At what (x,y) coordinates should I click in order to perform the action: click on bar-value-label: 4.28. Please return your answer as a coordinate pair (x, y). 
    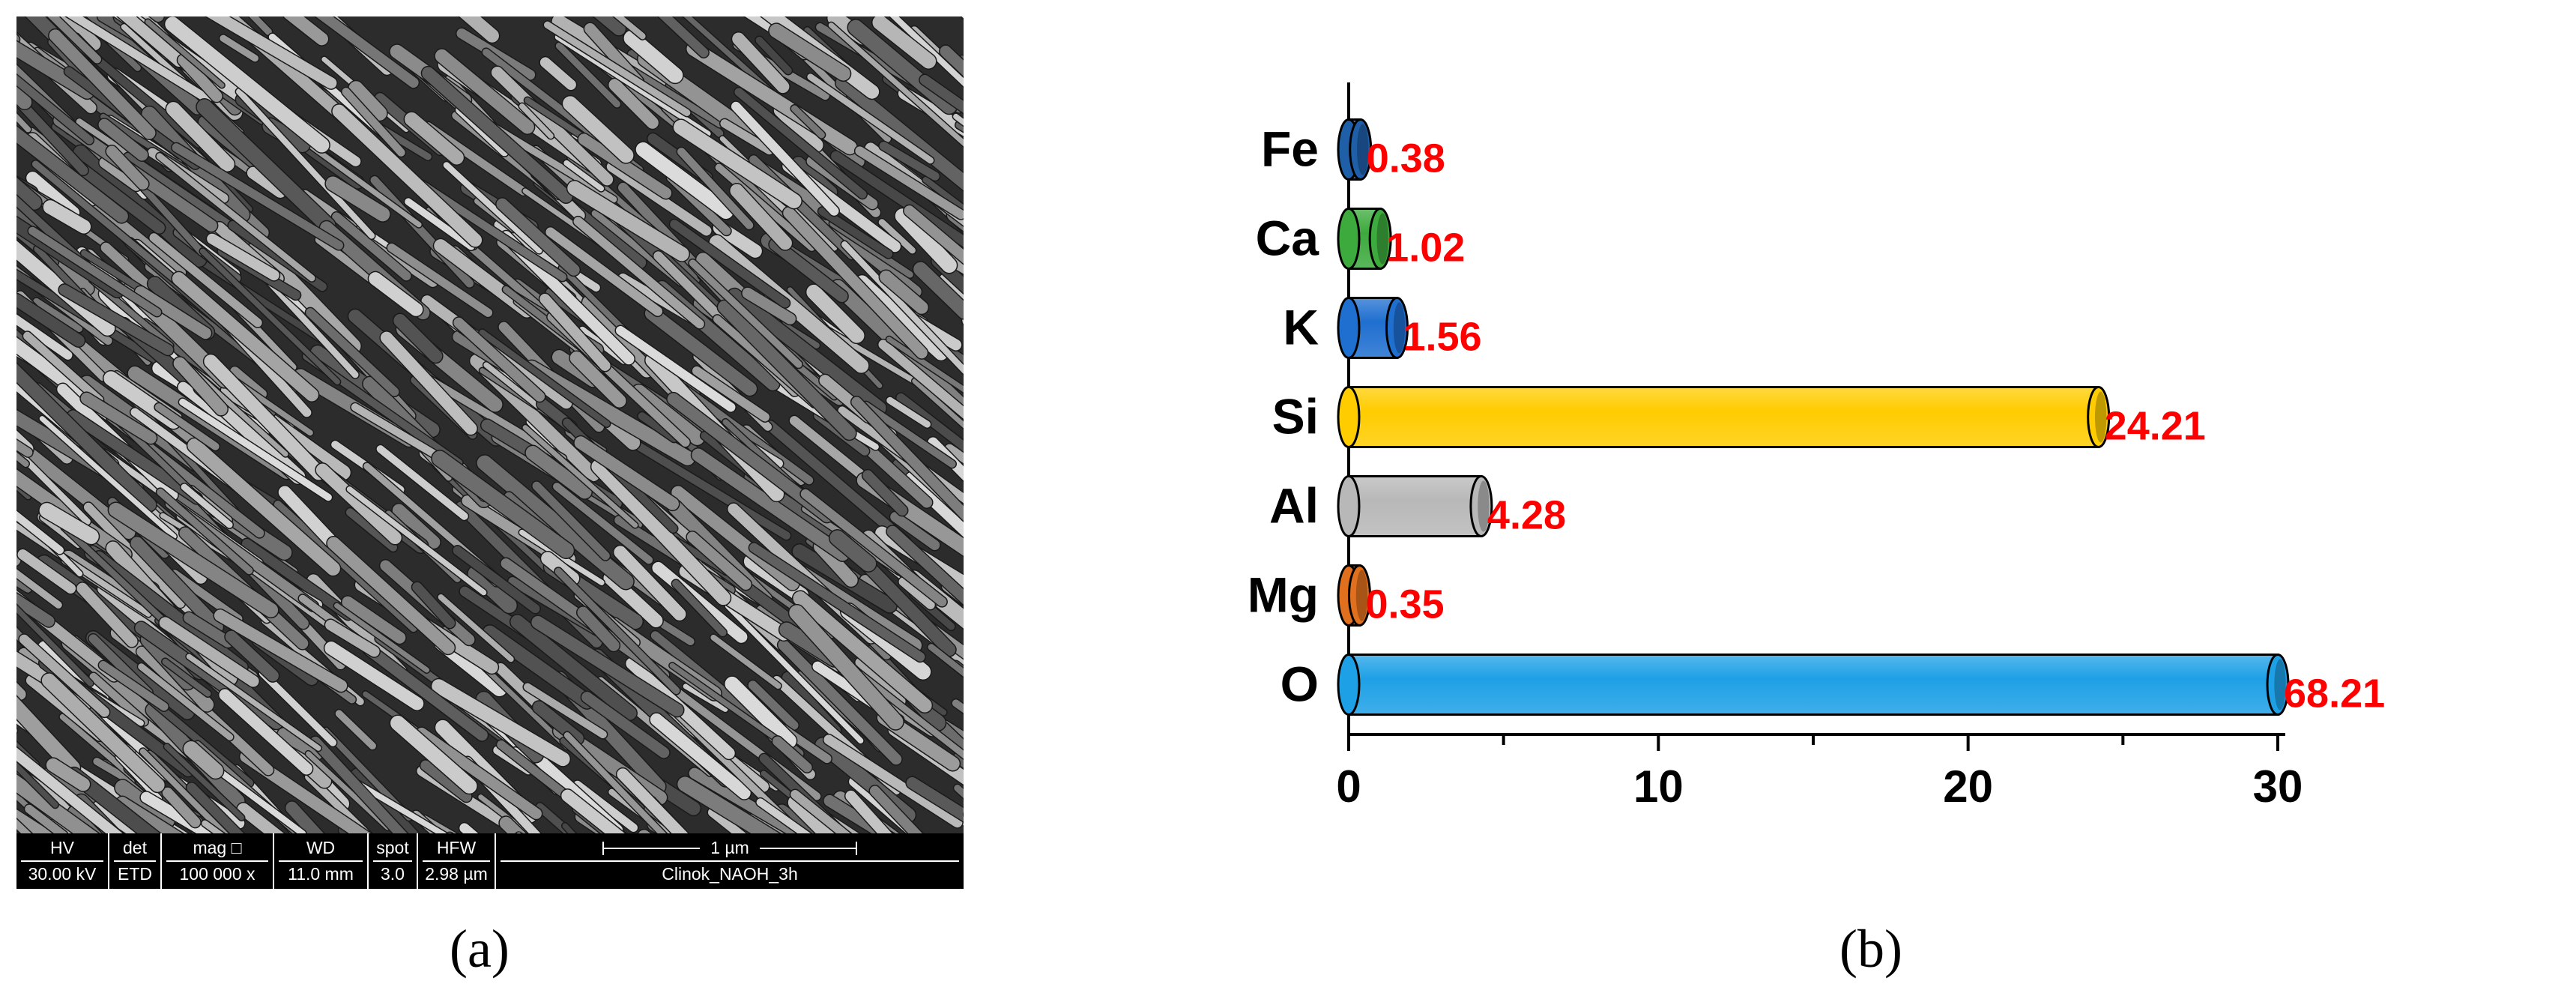
    Looking at the image, I should click on (1526, 515).